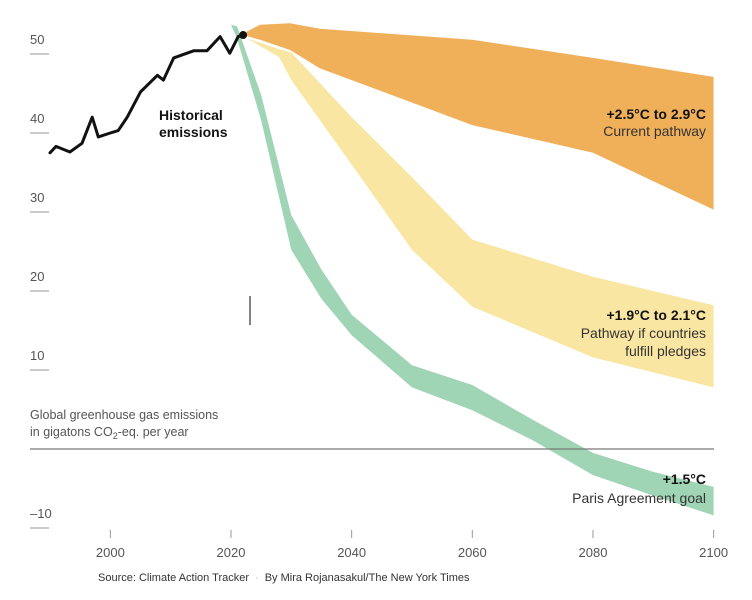 This screenshot has height=600, width=752. Describe the element at coordinates (665, 351) in the screenshot. I see `pledges-pathway-subtitle-line2: fulfill pledges` at that location.